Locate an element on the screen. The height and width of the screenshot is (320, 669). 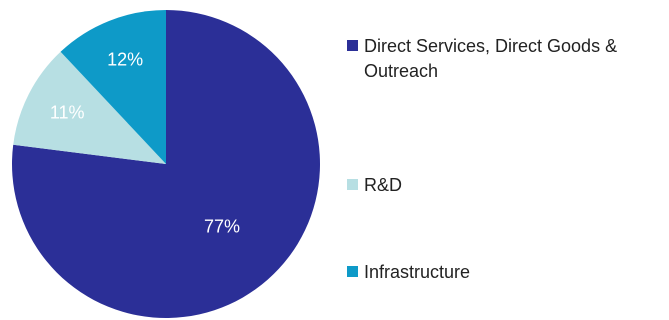
slice-label-infrastructure: 12% is located at coordinates (125, 60).